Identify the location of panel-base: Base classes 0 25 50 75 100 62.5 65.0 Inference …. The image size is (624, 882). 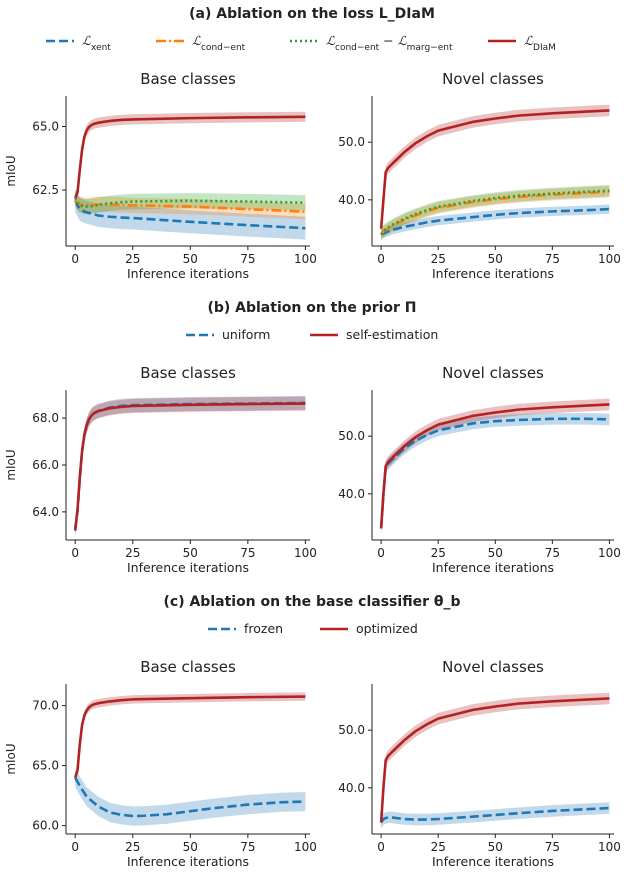
(160, 175).